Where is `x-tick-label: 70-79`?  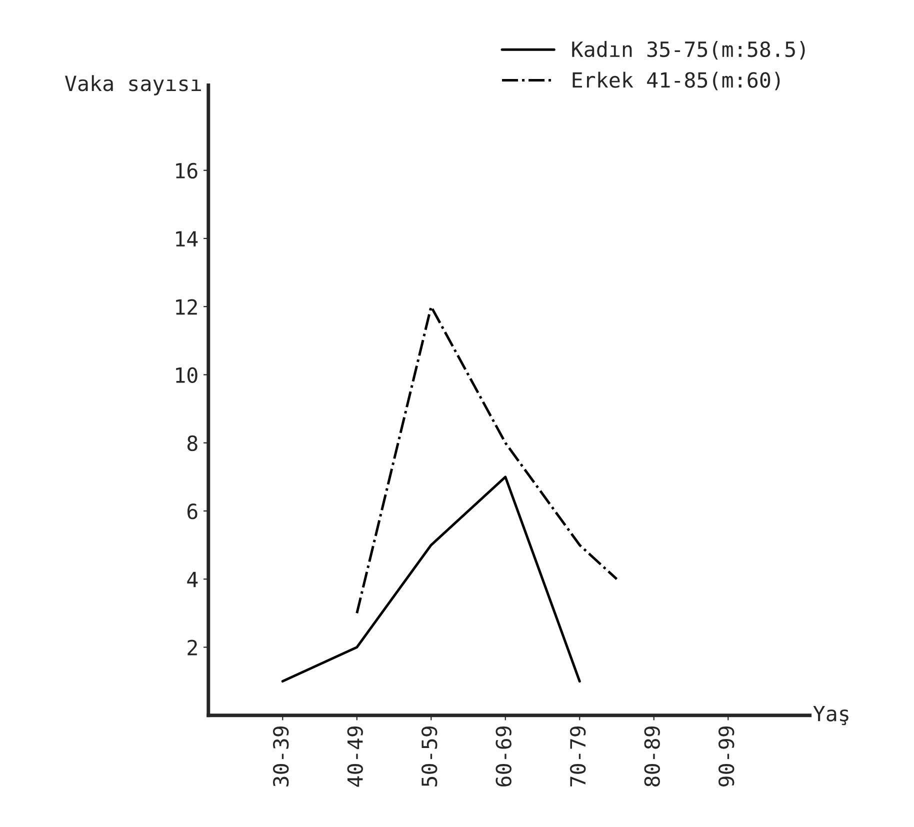 x-tick-label: 70-79 is located at coordinates (578, 756).